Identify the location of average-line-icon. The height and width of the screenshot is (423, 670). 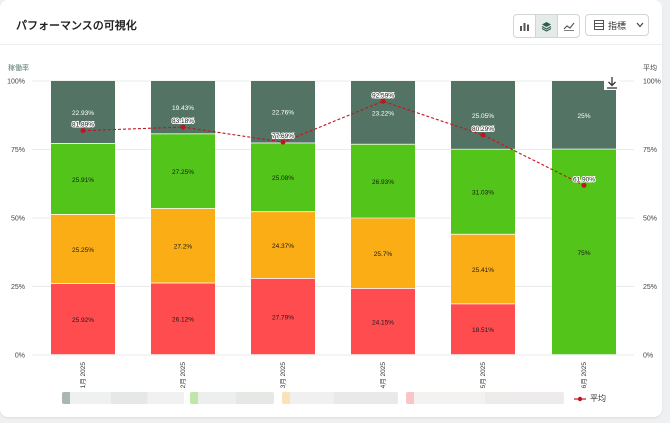
(580, 398).